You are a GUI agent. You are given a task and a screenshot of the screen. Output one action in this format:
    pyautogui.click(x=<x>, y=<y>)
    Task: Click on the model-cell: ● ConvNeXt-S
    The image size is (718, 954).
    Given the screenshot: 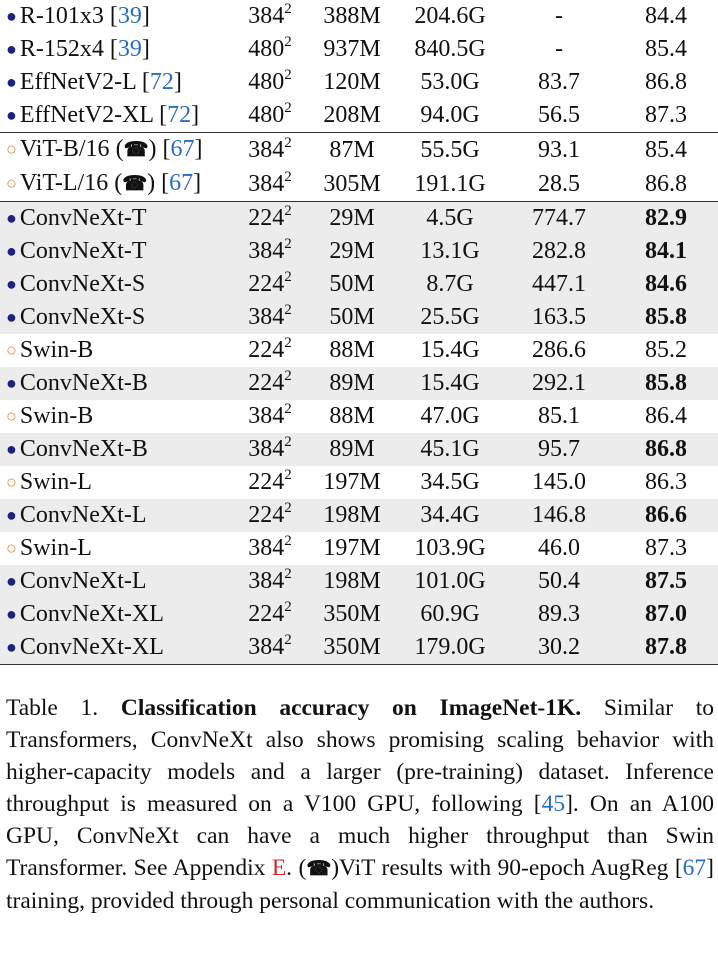 What is the action you would take?
    pyautogui.click(x=116, y=284)
    